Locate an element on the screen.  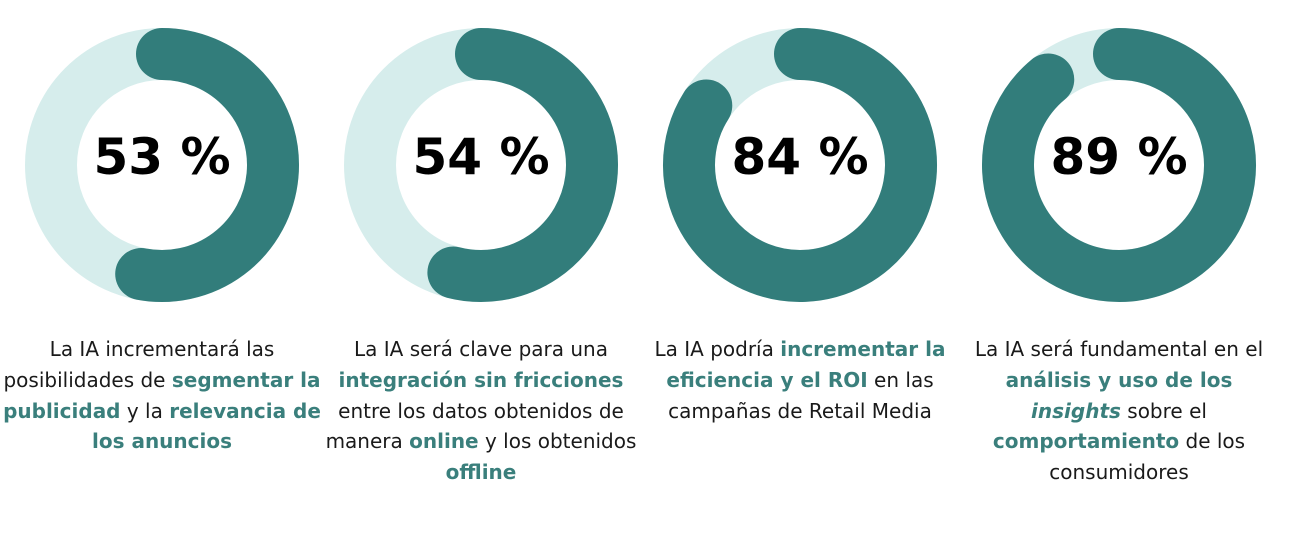
caption-text: La IA será clave para una is located at coordinates (481, 349).